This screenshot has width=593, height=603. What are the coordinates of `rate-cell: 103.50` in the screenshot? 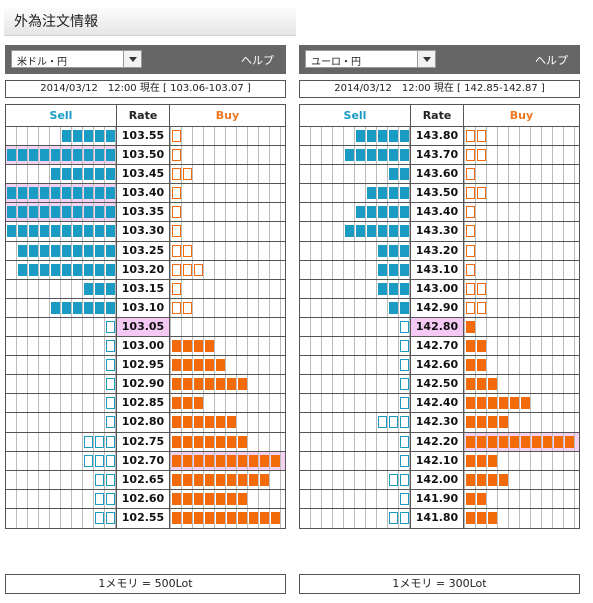 It's located at (143, 155).